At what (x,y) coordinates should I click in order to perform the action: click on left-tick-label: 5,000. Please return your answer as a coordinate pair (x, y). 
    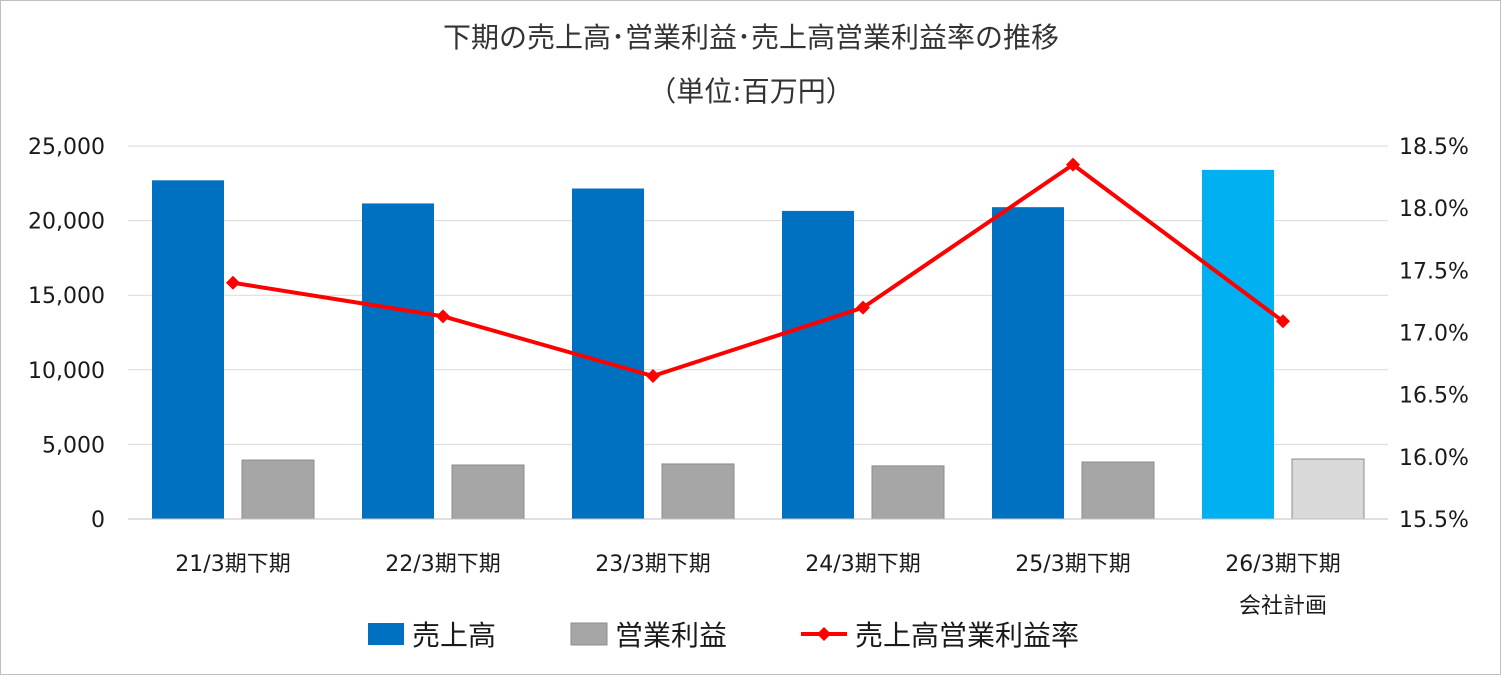
    Looking at the image, I should click on (73, 445).